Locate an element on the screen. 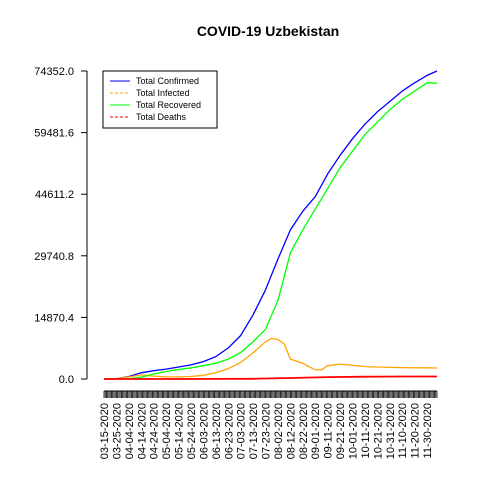 This screenshot has height=485, width=480. x-tick-label: 03-25-2020 is located at coordinates (117, 431).